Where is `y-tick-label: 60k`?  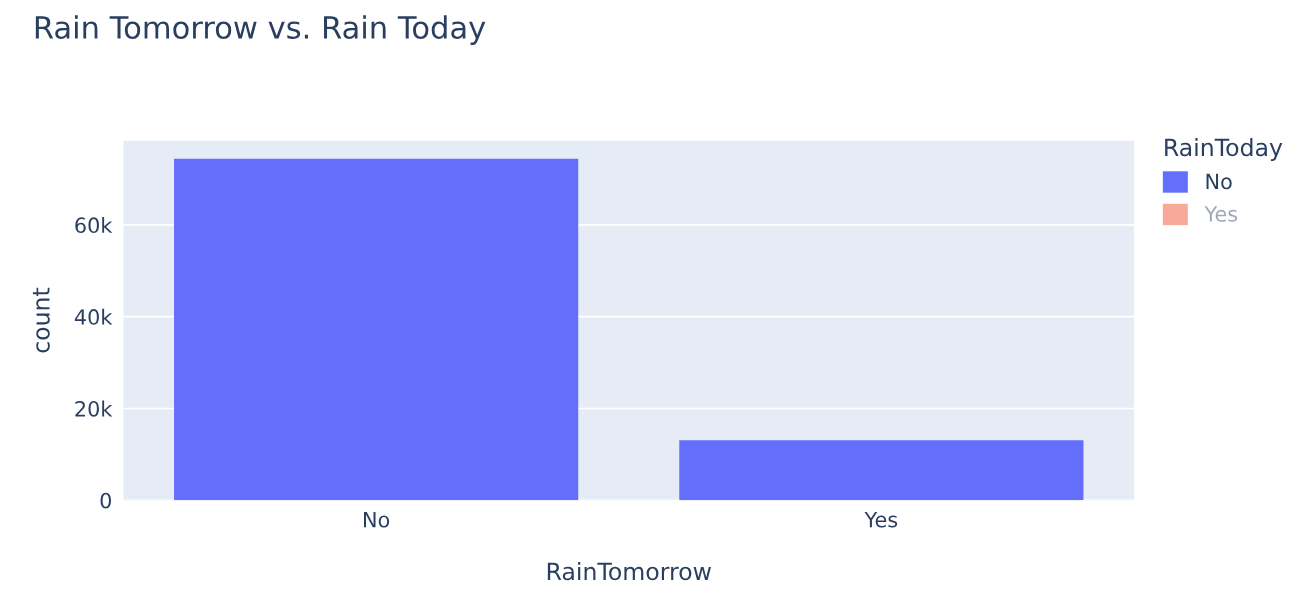 y-tick-label: 60k is located at coordinates (94, 225).